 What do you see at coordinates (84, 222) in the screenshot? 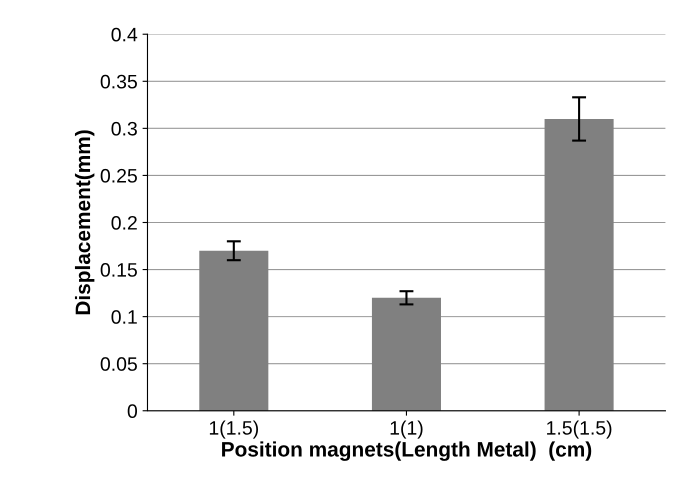
I see `y-axis-title: Displacement(mm)` at bounding box center [84, 222].